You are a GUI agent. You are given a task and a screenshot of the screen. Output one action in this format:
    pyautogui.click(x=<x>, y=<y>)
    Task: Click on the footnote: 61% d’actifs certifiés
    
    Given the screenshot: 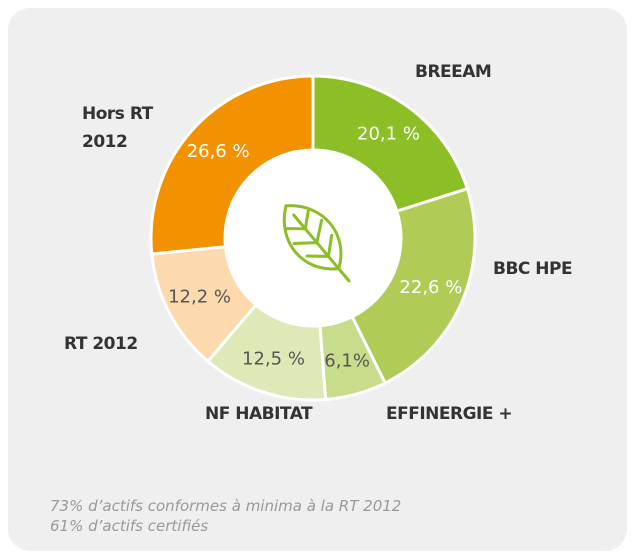 What is the action you would take?
    pyautogui.click(x=129, y=526)
    